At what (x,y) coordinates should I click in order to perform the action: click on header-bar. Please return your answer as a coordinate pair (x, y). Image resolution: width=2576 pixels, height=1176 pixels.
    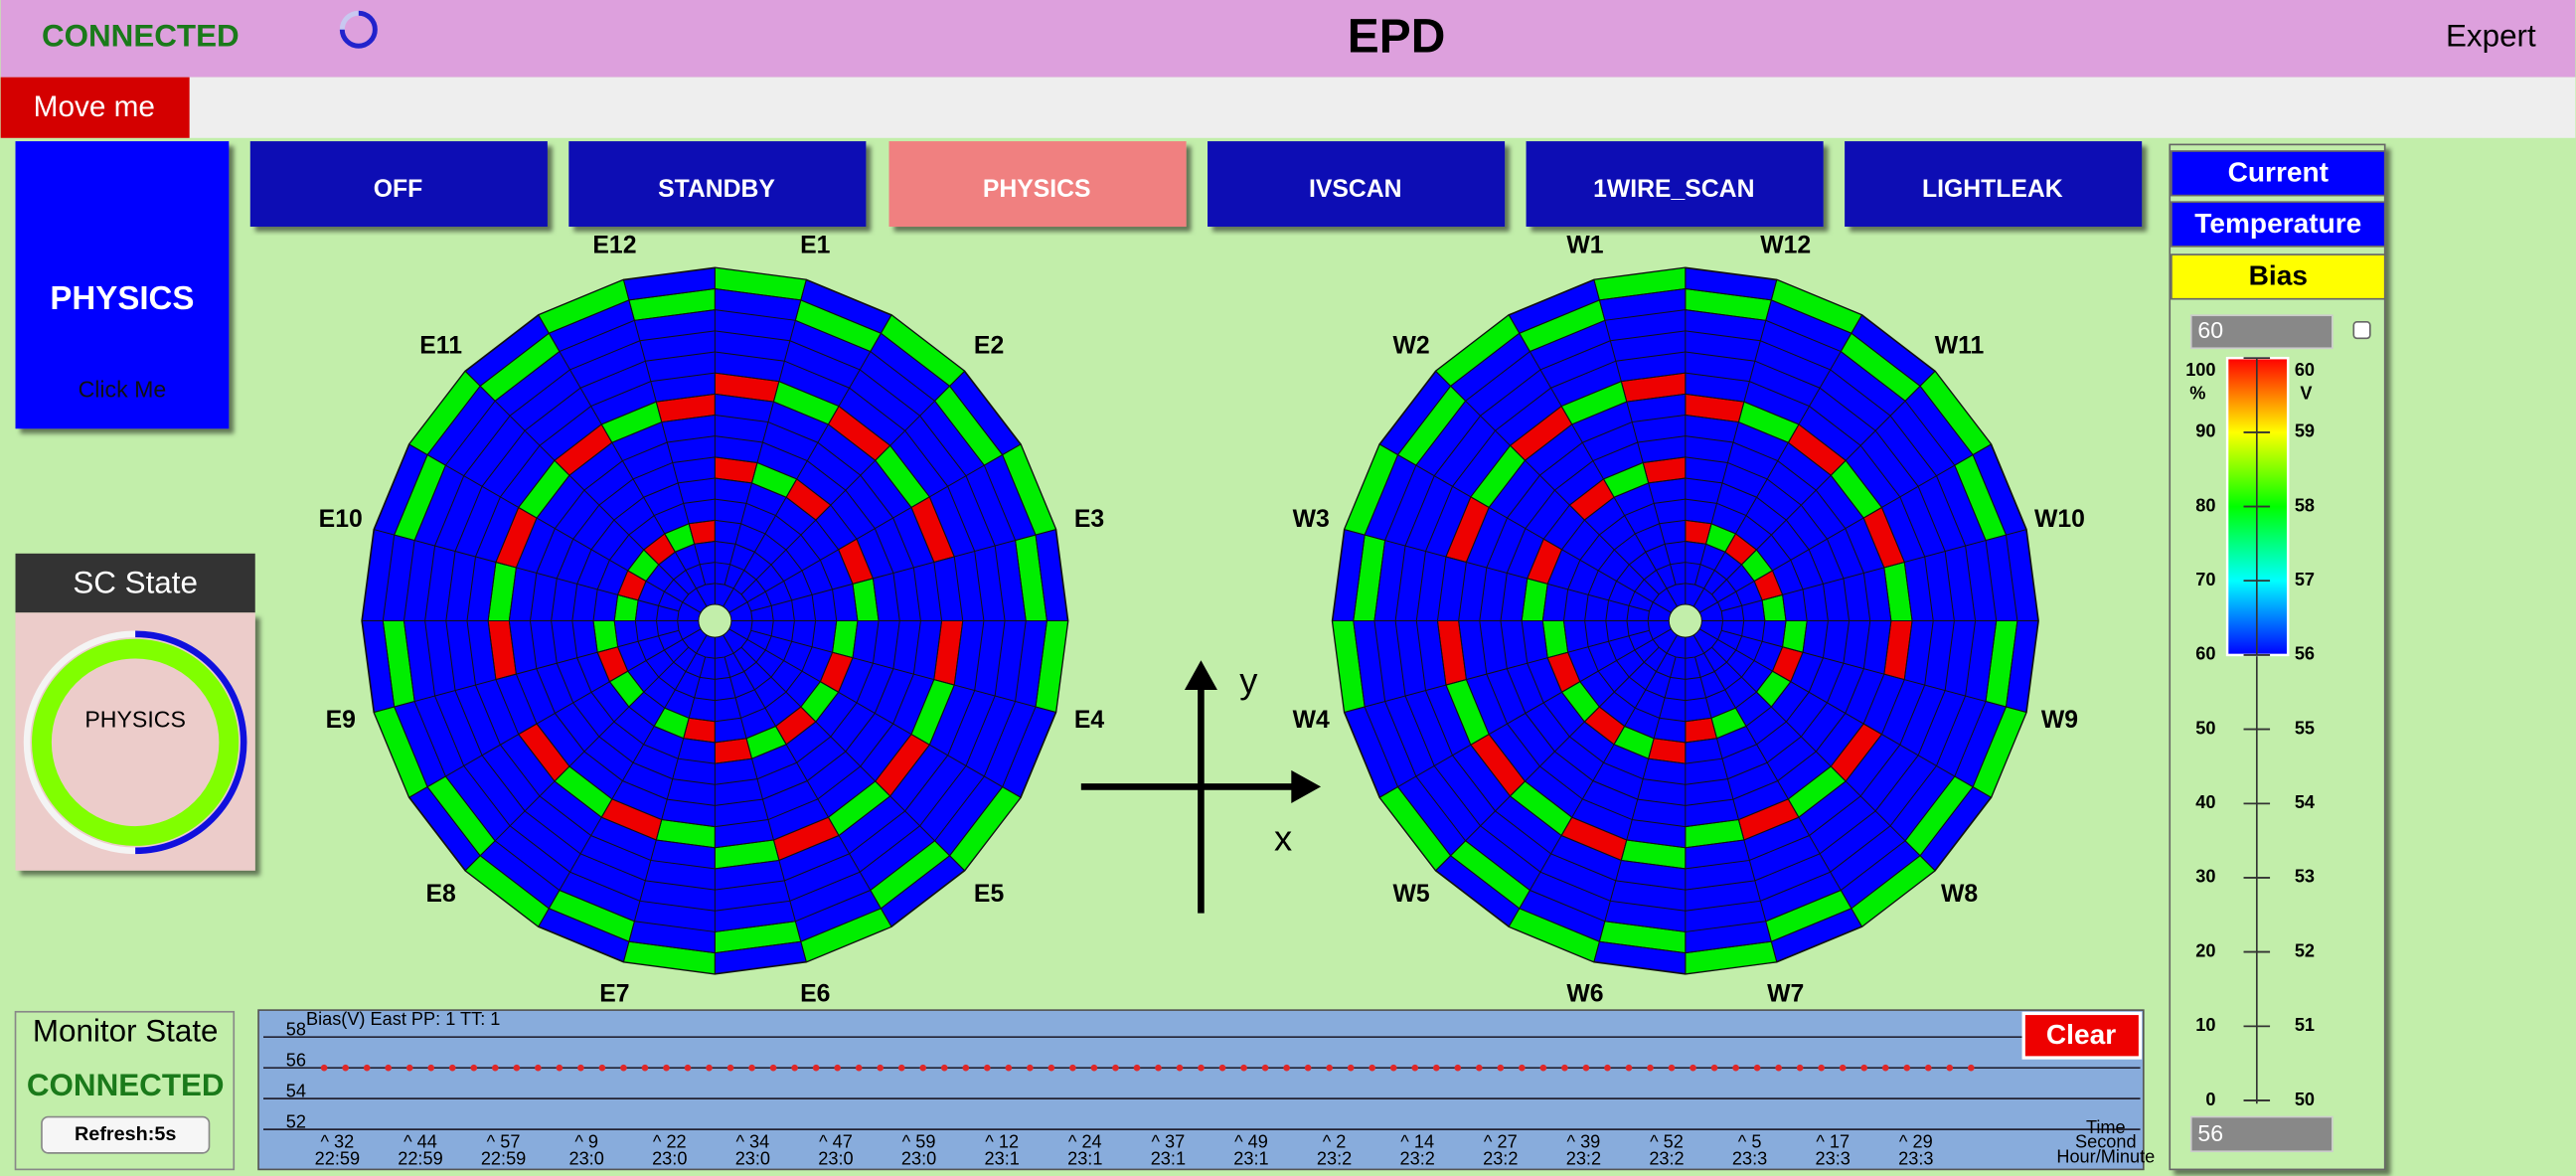
    Looking at the image, I should click on (1288, 39).